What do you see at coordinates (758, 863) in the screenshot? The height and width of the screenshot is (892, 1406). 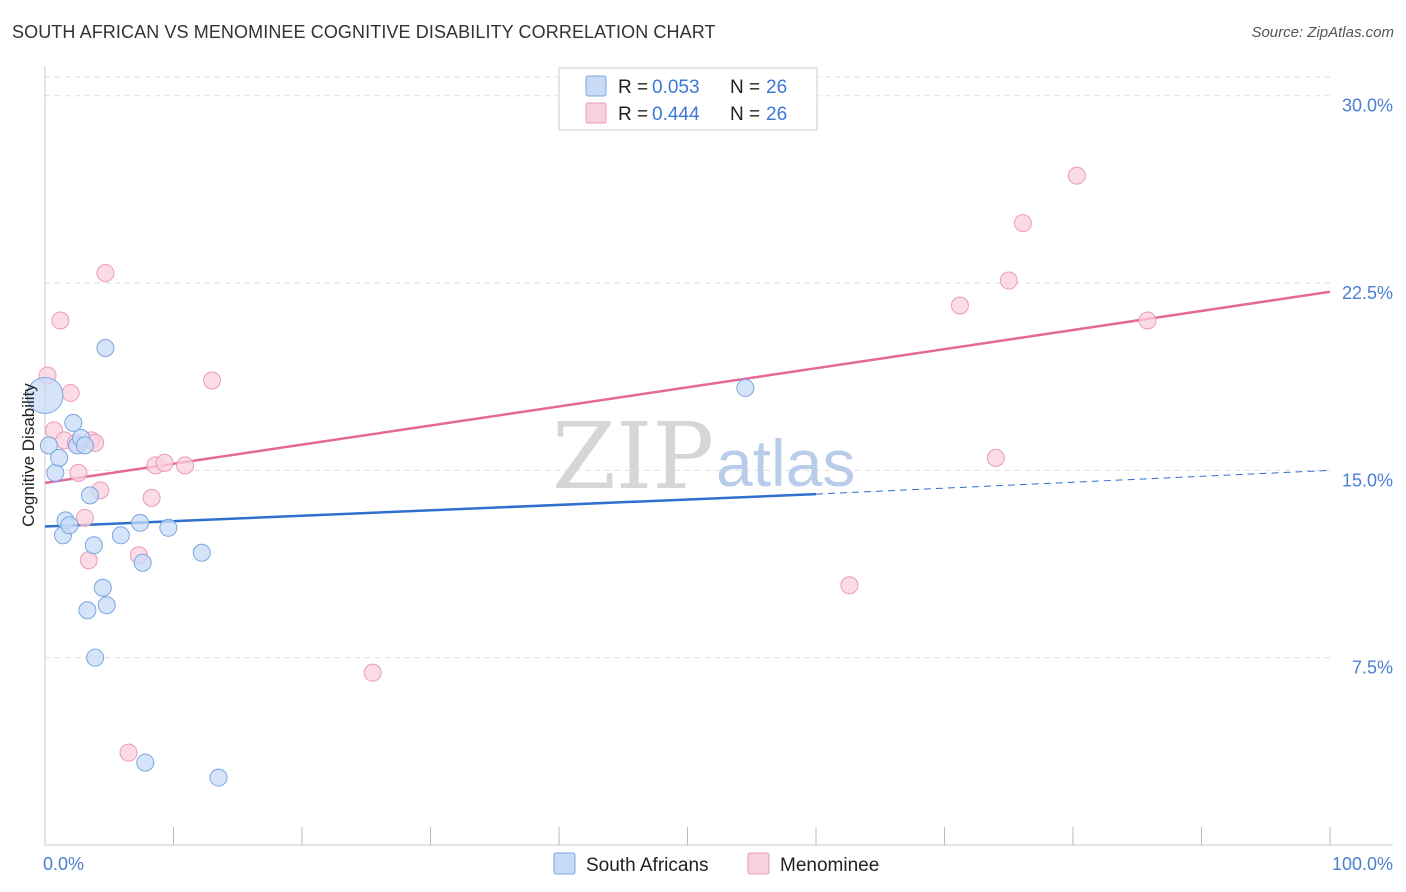 I see `series-legend-swatch-menominee` at bounding box center [758, 863].